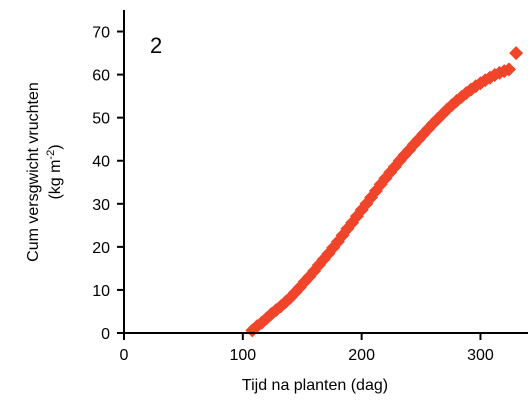 This screenshot has width=528, height=403. What do you see at coordinates (124, 355) in the screenshot?
I see `x-tick-label: 0` at bounding box center [124, 355].